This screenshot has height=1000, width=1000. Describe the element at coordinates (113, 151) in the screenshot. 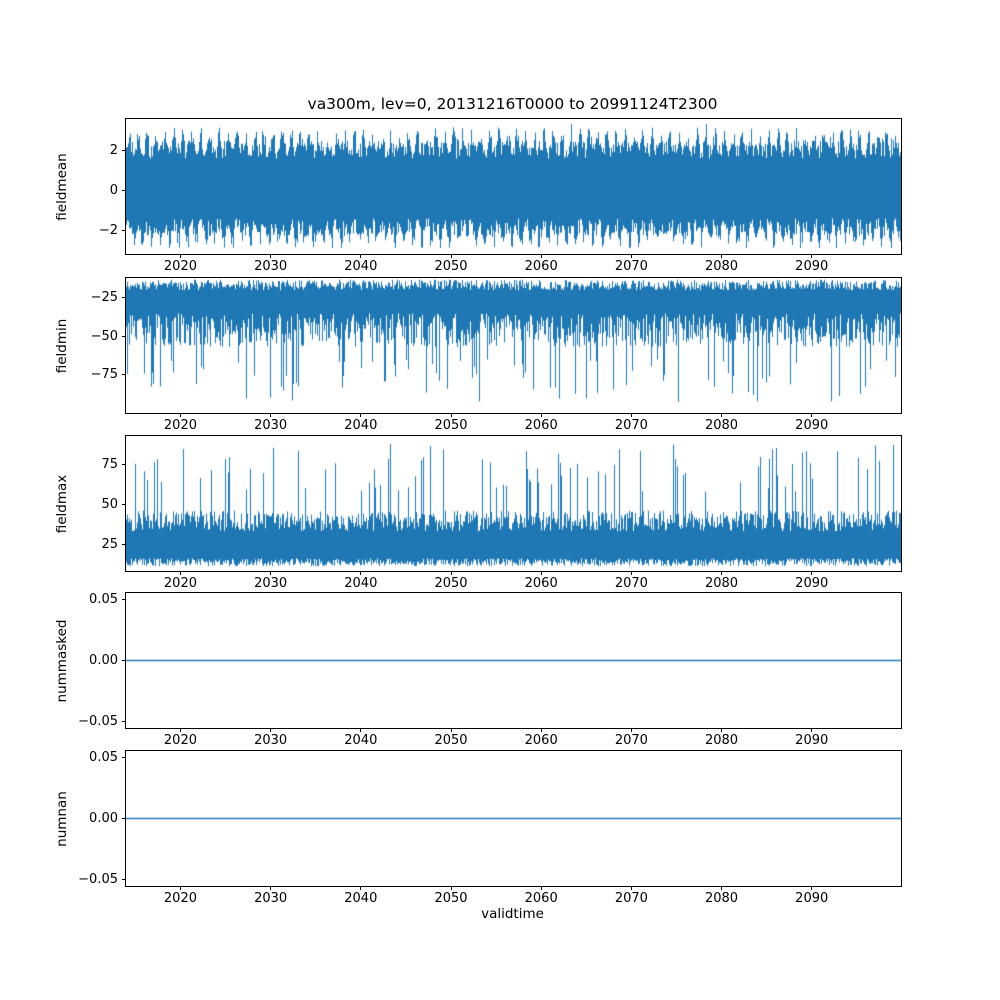

I see `y-tick-label: 2` at that location.